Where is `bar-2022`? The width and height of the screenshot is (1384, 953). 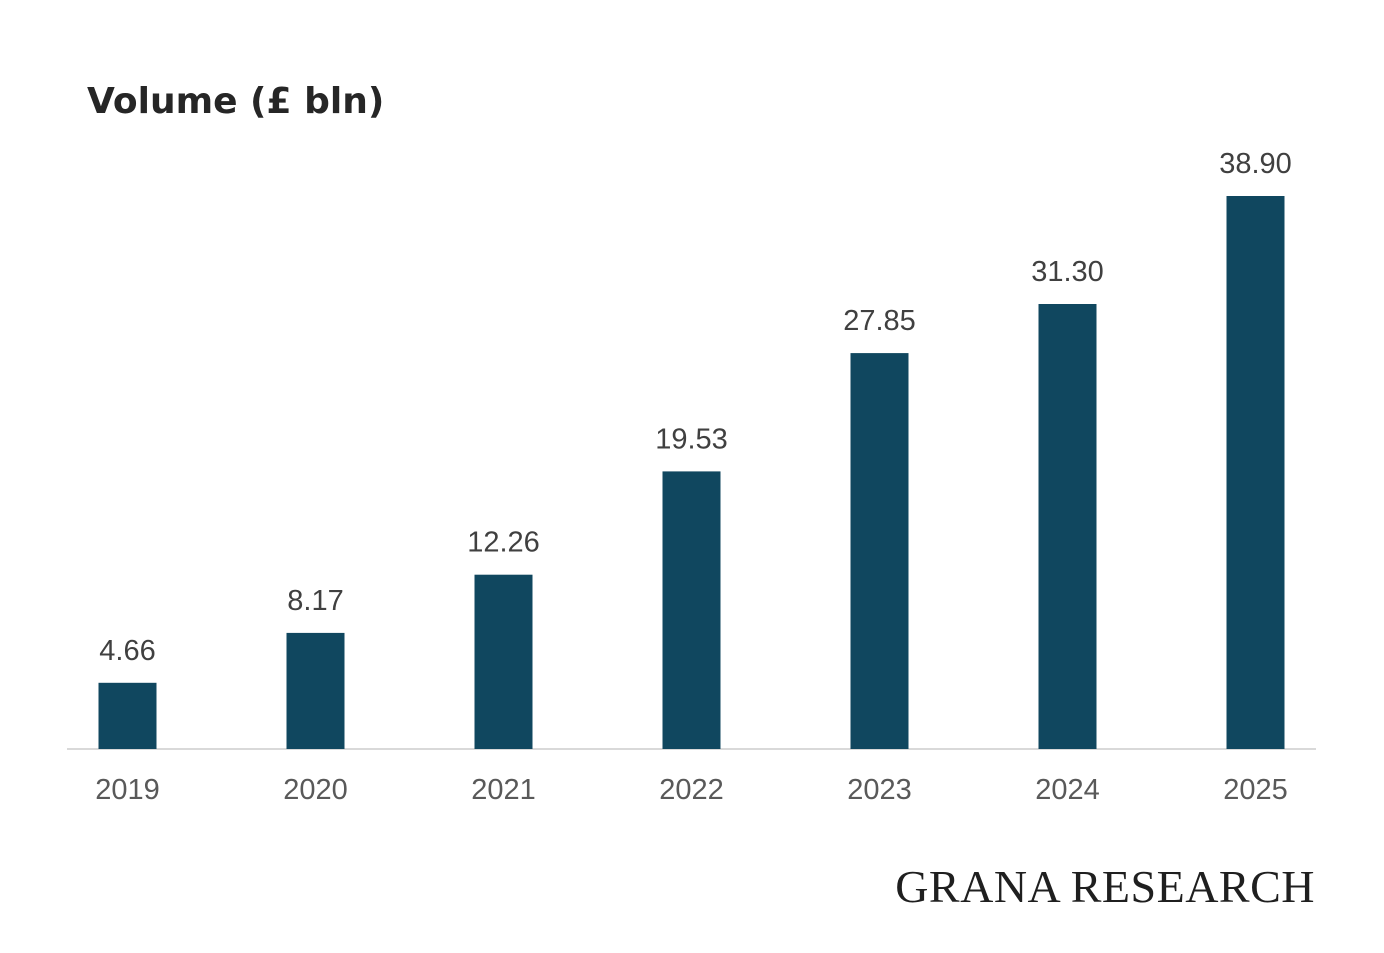
bar-2022 is located at coordinates (691, 610).